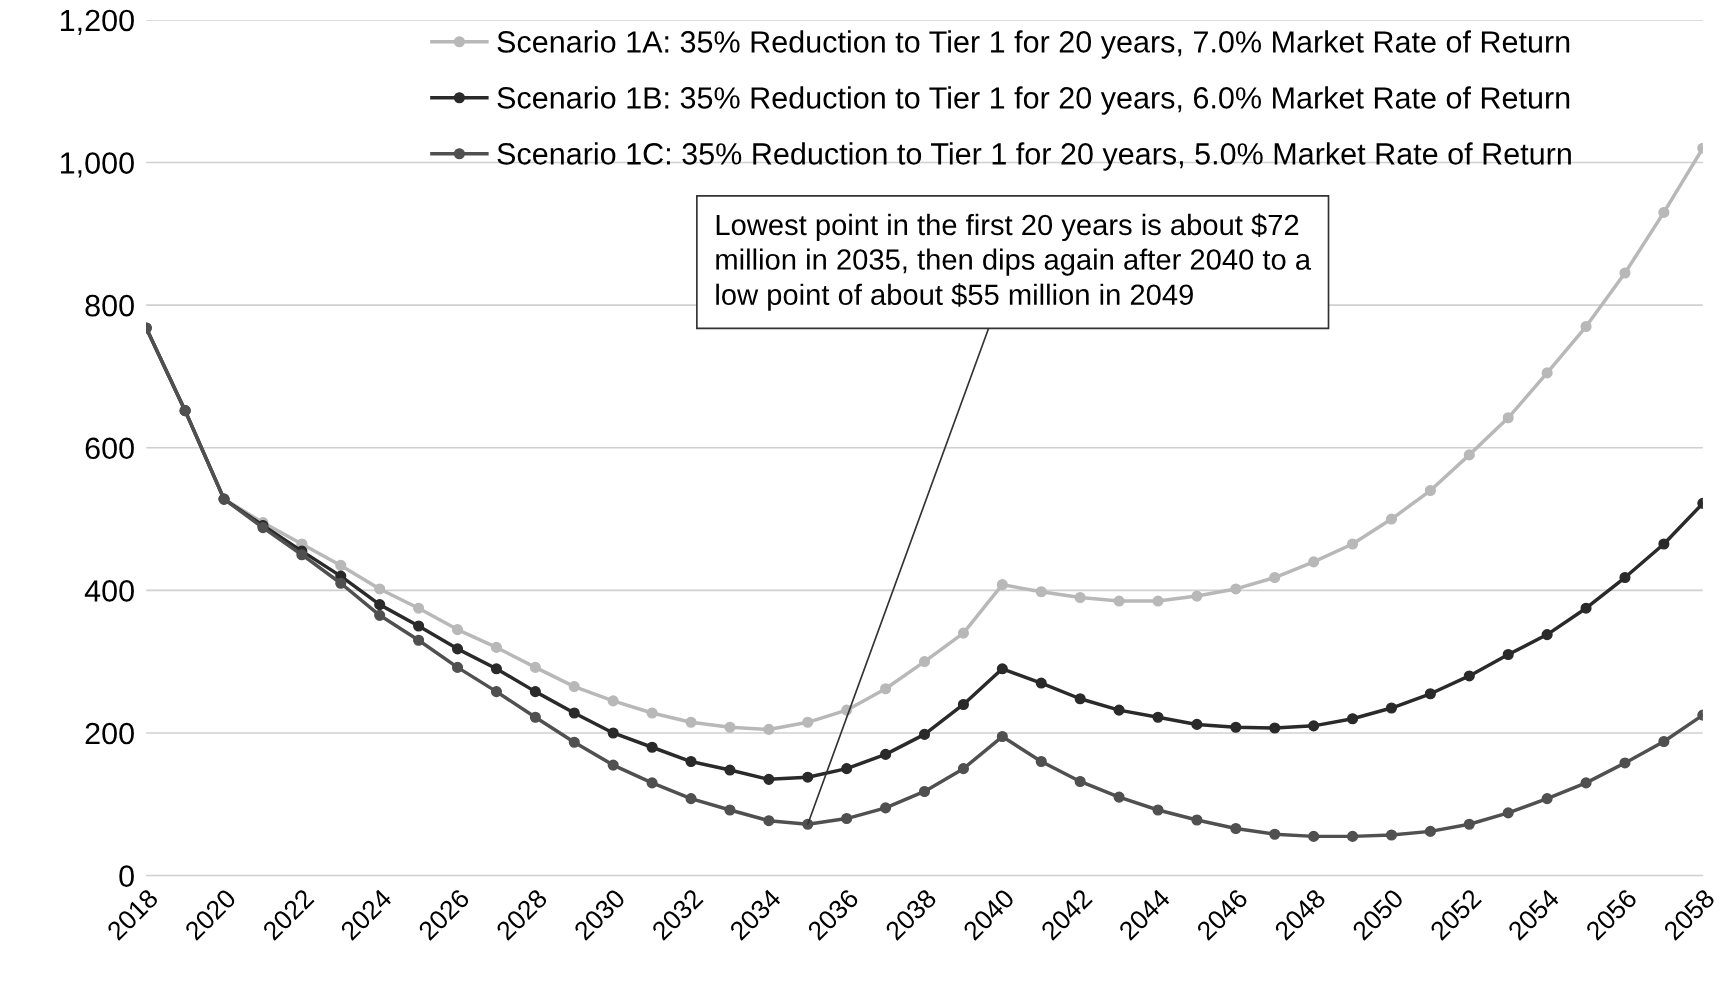 The width and height of the screenshot is (1720, 995). What do you see at coordinates (109, 733) in the screenshot?
I see `y-tick-label: 200` at bounding box center [109, 733].